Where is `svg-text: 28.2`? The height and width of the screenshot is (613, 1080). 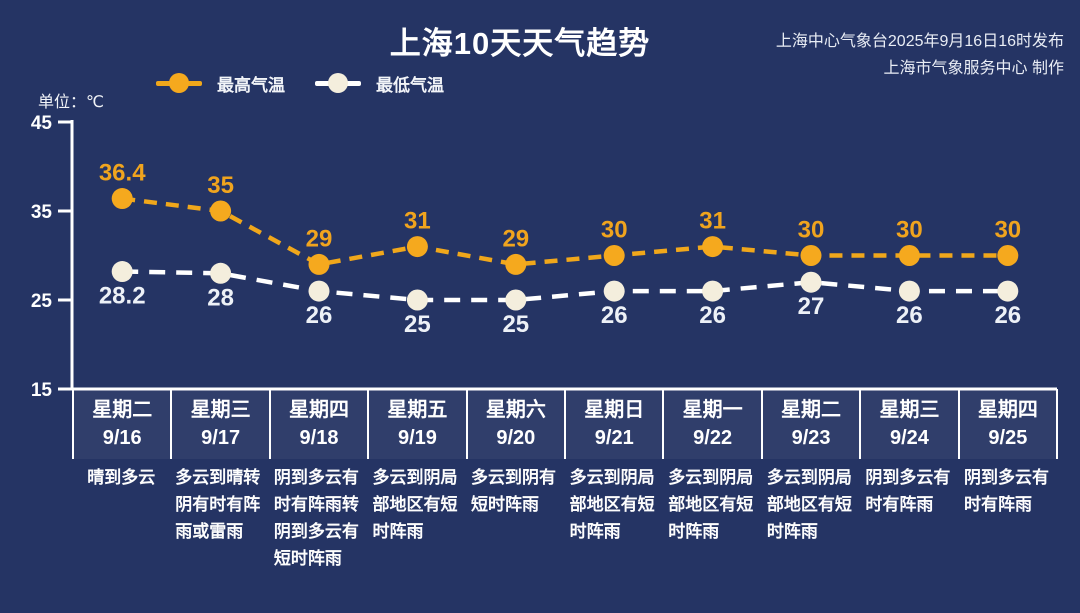 svg-text: 28.2 is located at coordinates (122, 296).